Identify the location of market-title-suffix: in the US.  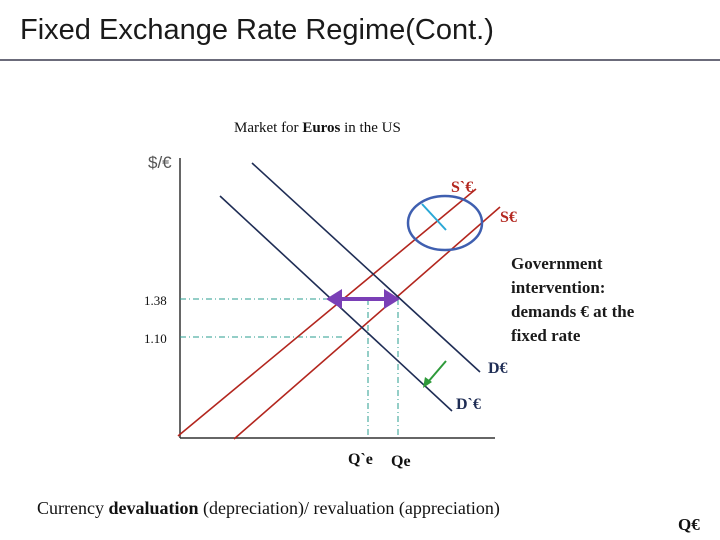
(370, 128).